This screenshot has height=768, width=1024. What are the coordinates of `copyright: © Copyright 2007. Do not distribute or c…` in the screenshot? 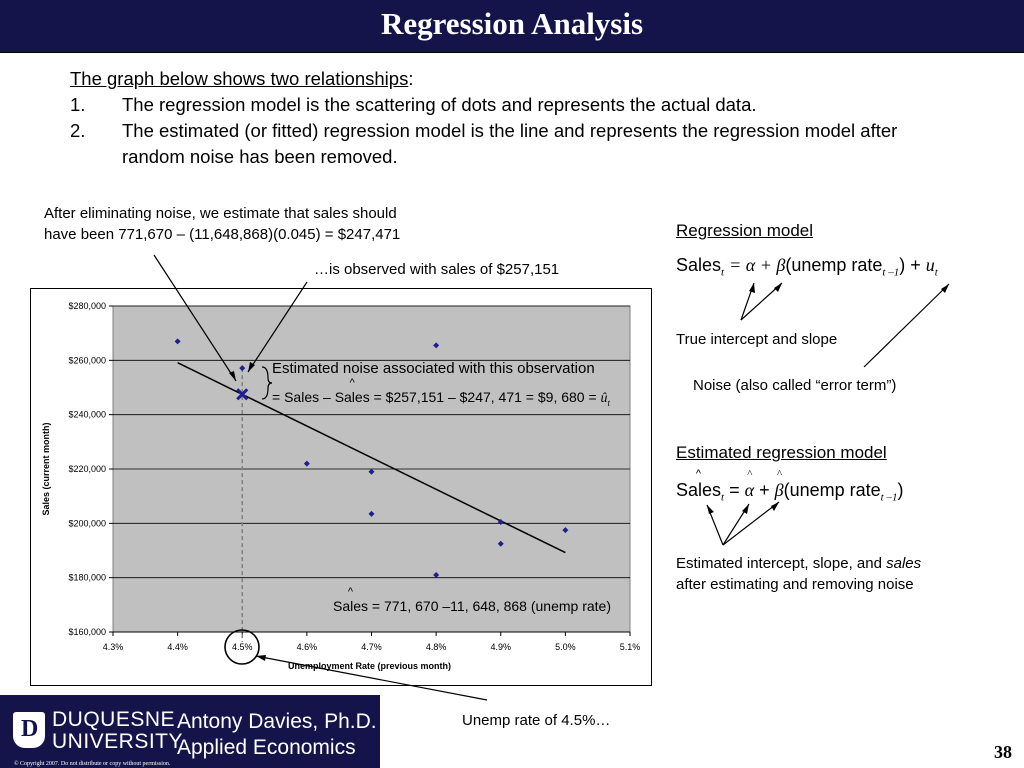 It's located at (92, 764).